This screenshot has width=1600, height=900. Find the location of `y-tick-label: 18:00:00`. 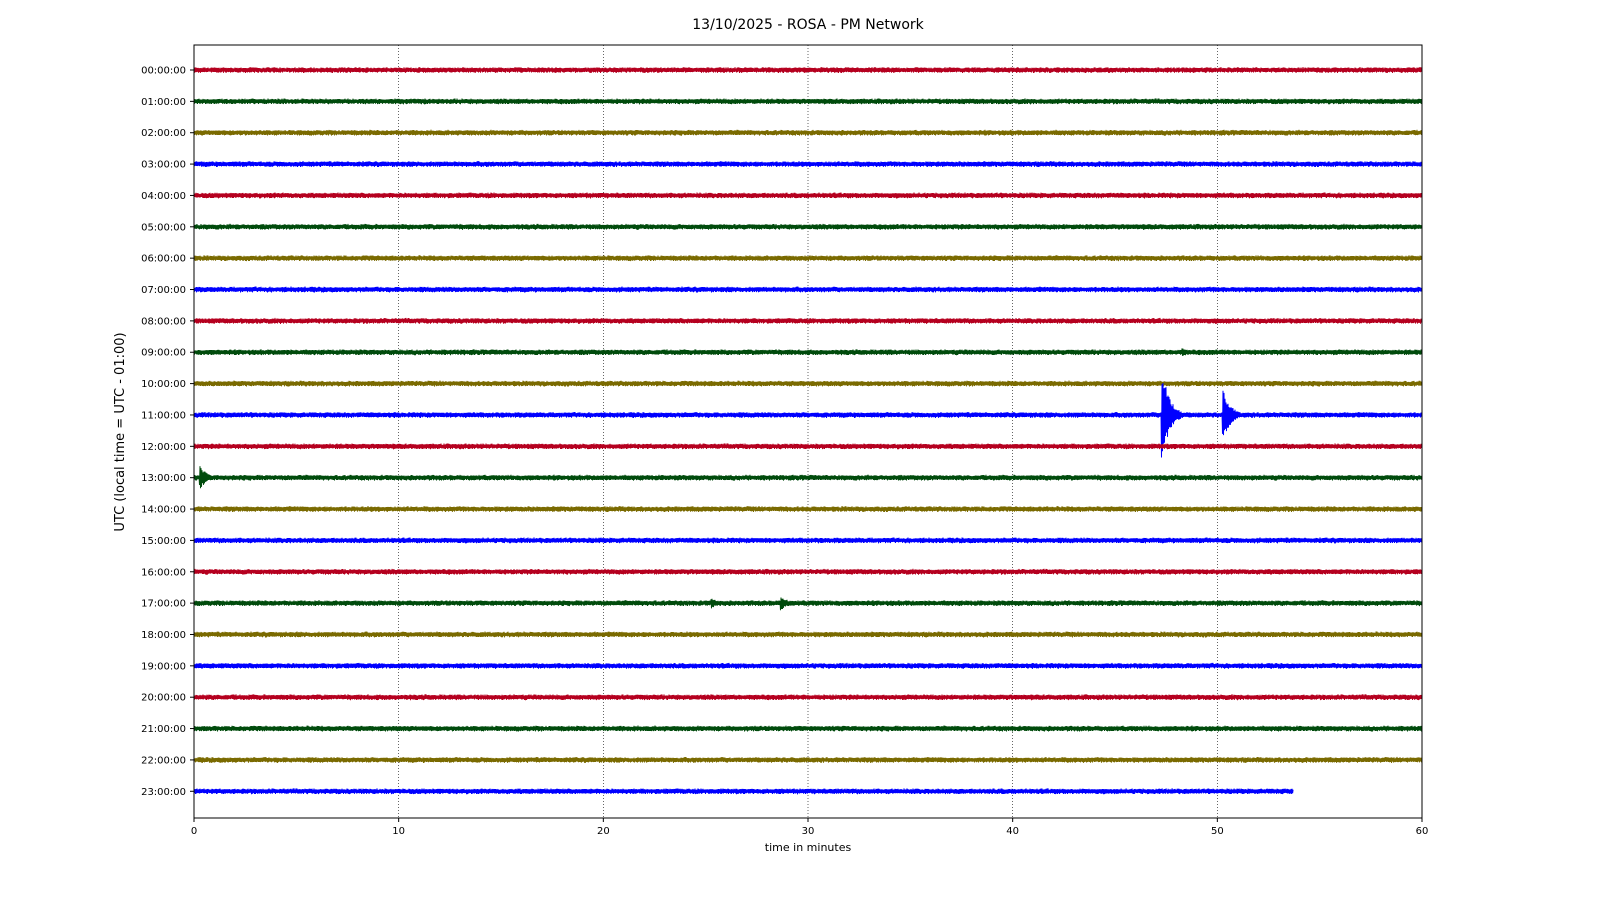

y-tick-label: 18:00:00 is located at coordinates (163, 635).